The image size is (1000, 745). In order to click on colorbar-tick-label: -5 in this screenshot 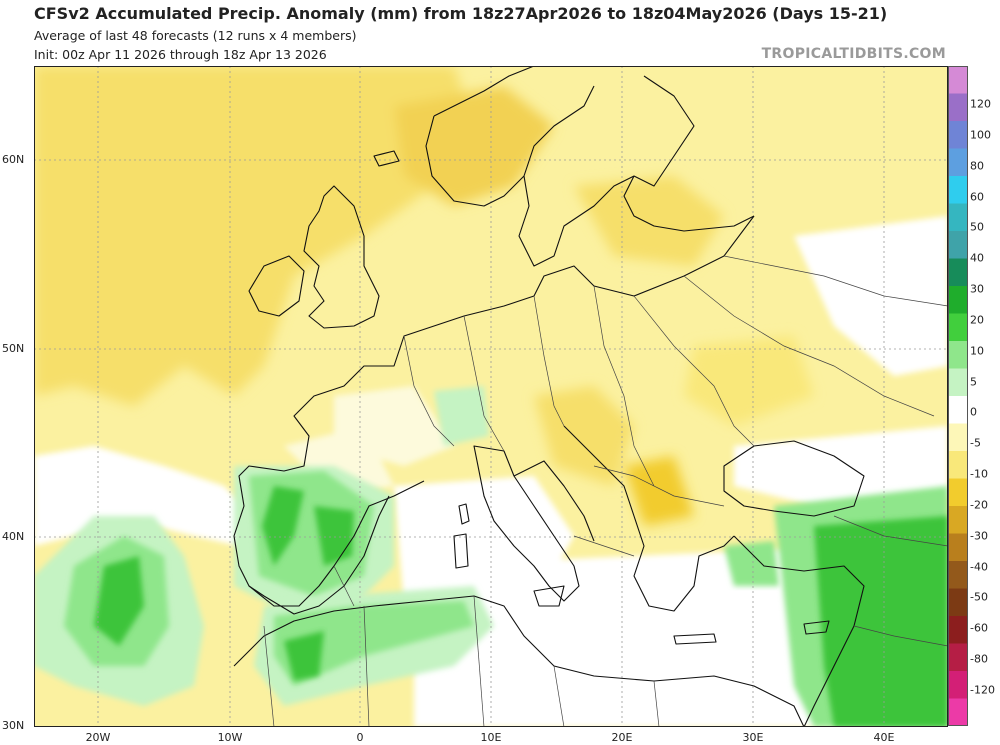, I will do `click(975, 443)`.